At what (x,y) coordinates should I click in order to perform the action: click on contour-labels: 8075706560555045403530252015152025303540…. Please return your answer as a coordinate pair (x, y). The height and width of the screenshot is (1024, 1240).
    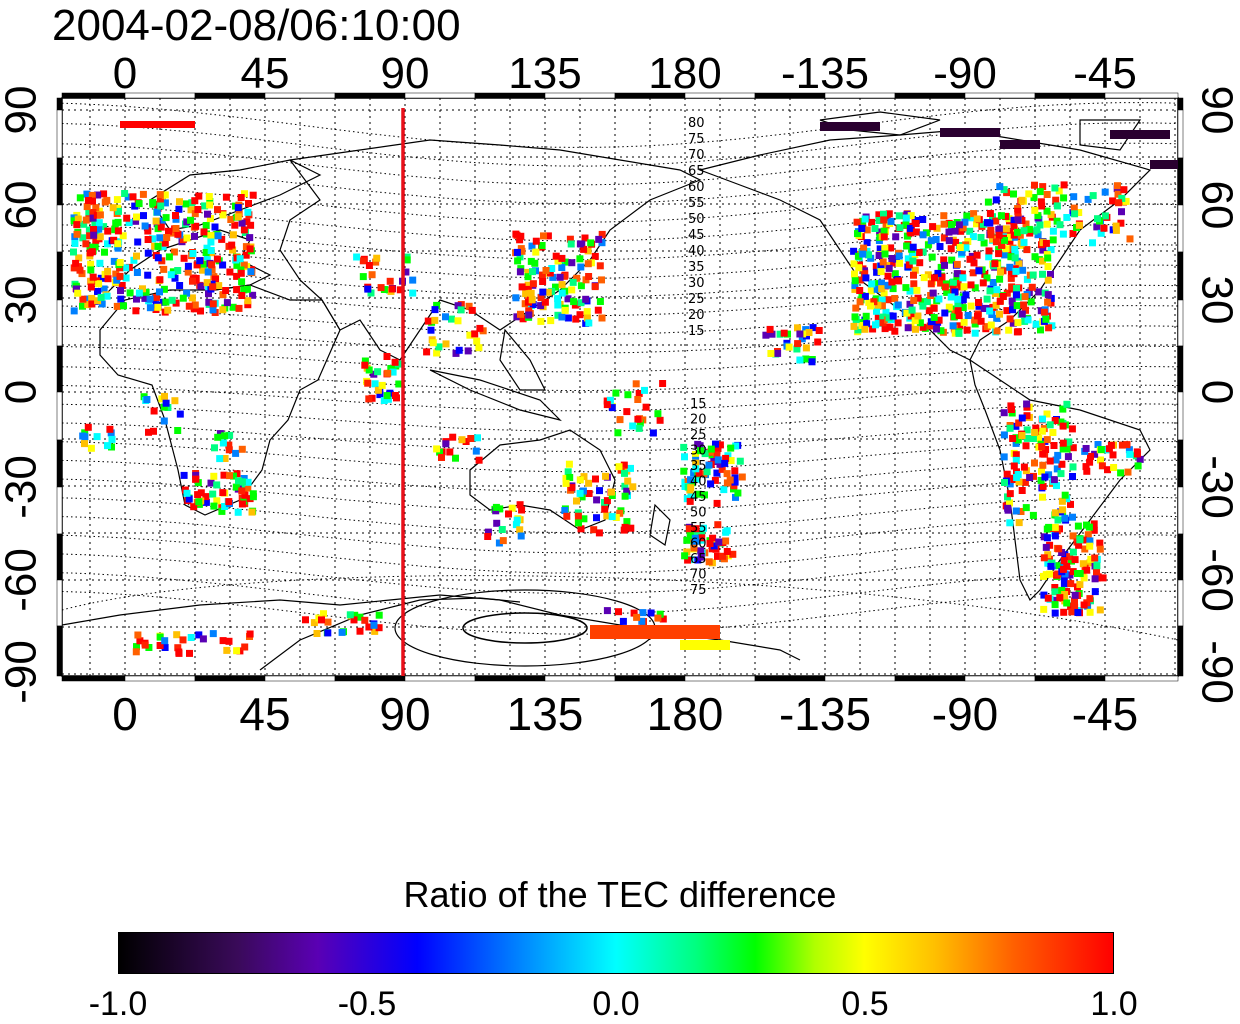
    Looking at the image, I should click on (697, 357).